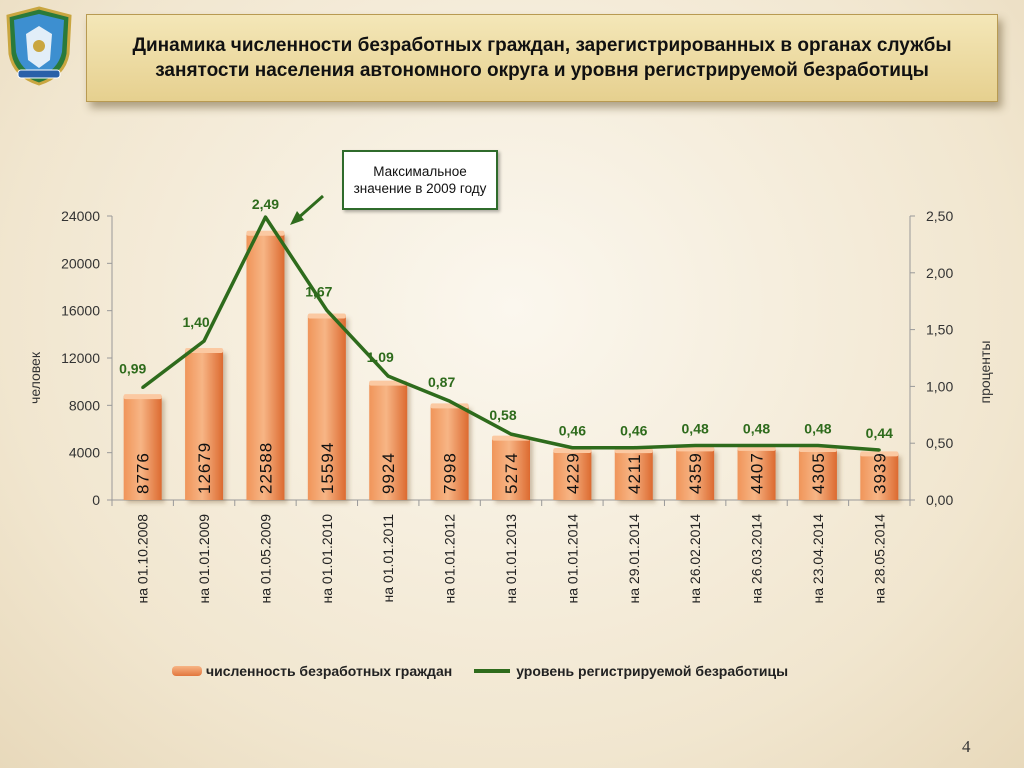 This screenshot has width=1024, height=768. What do you see at coordinates (634, 559) in the screenshot?
I see `x-tick-label: на 29.01.2014` at bounding box center [634, 559].